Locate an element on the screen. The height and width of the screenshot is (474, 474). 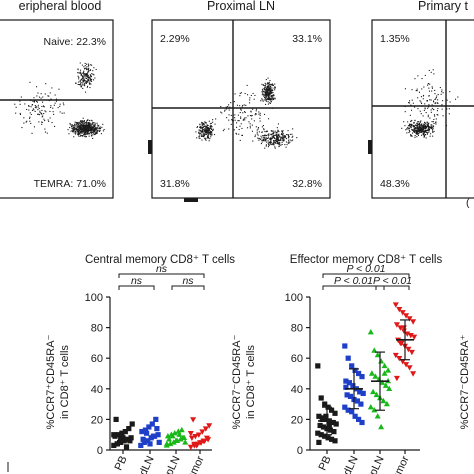
significance-label: P < 0.01 is located at coordinates (353, 281).